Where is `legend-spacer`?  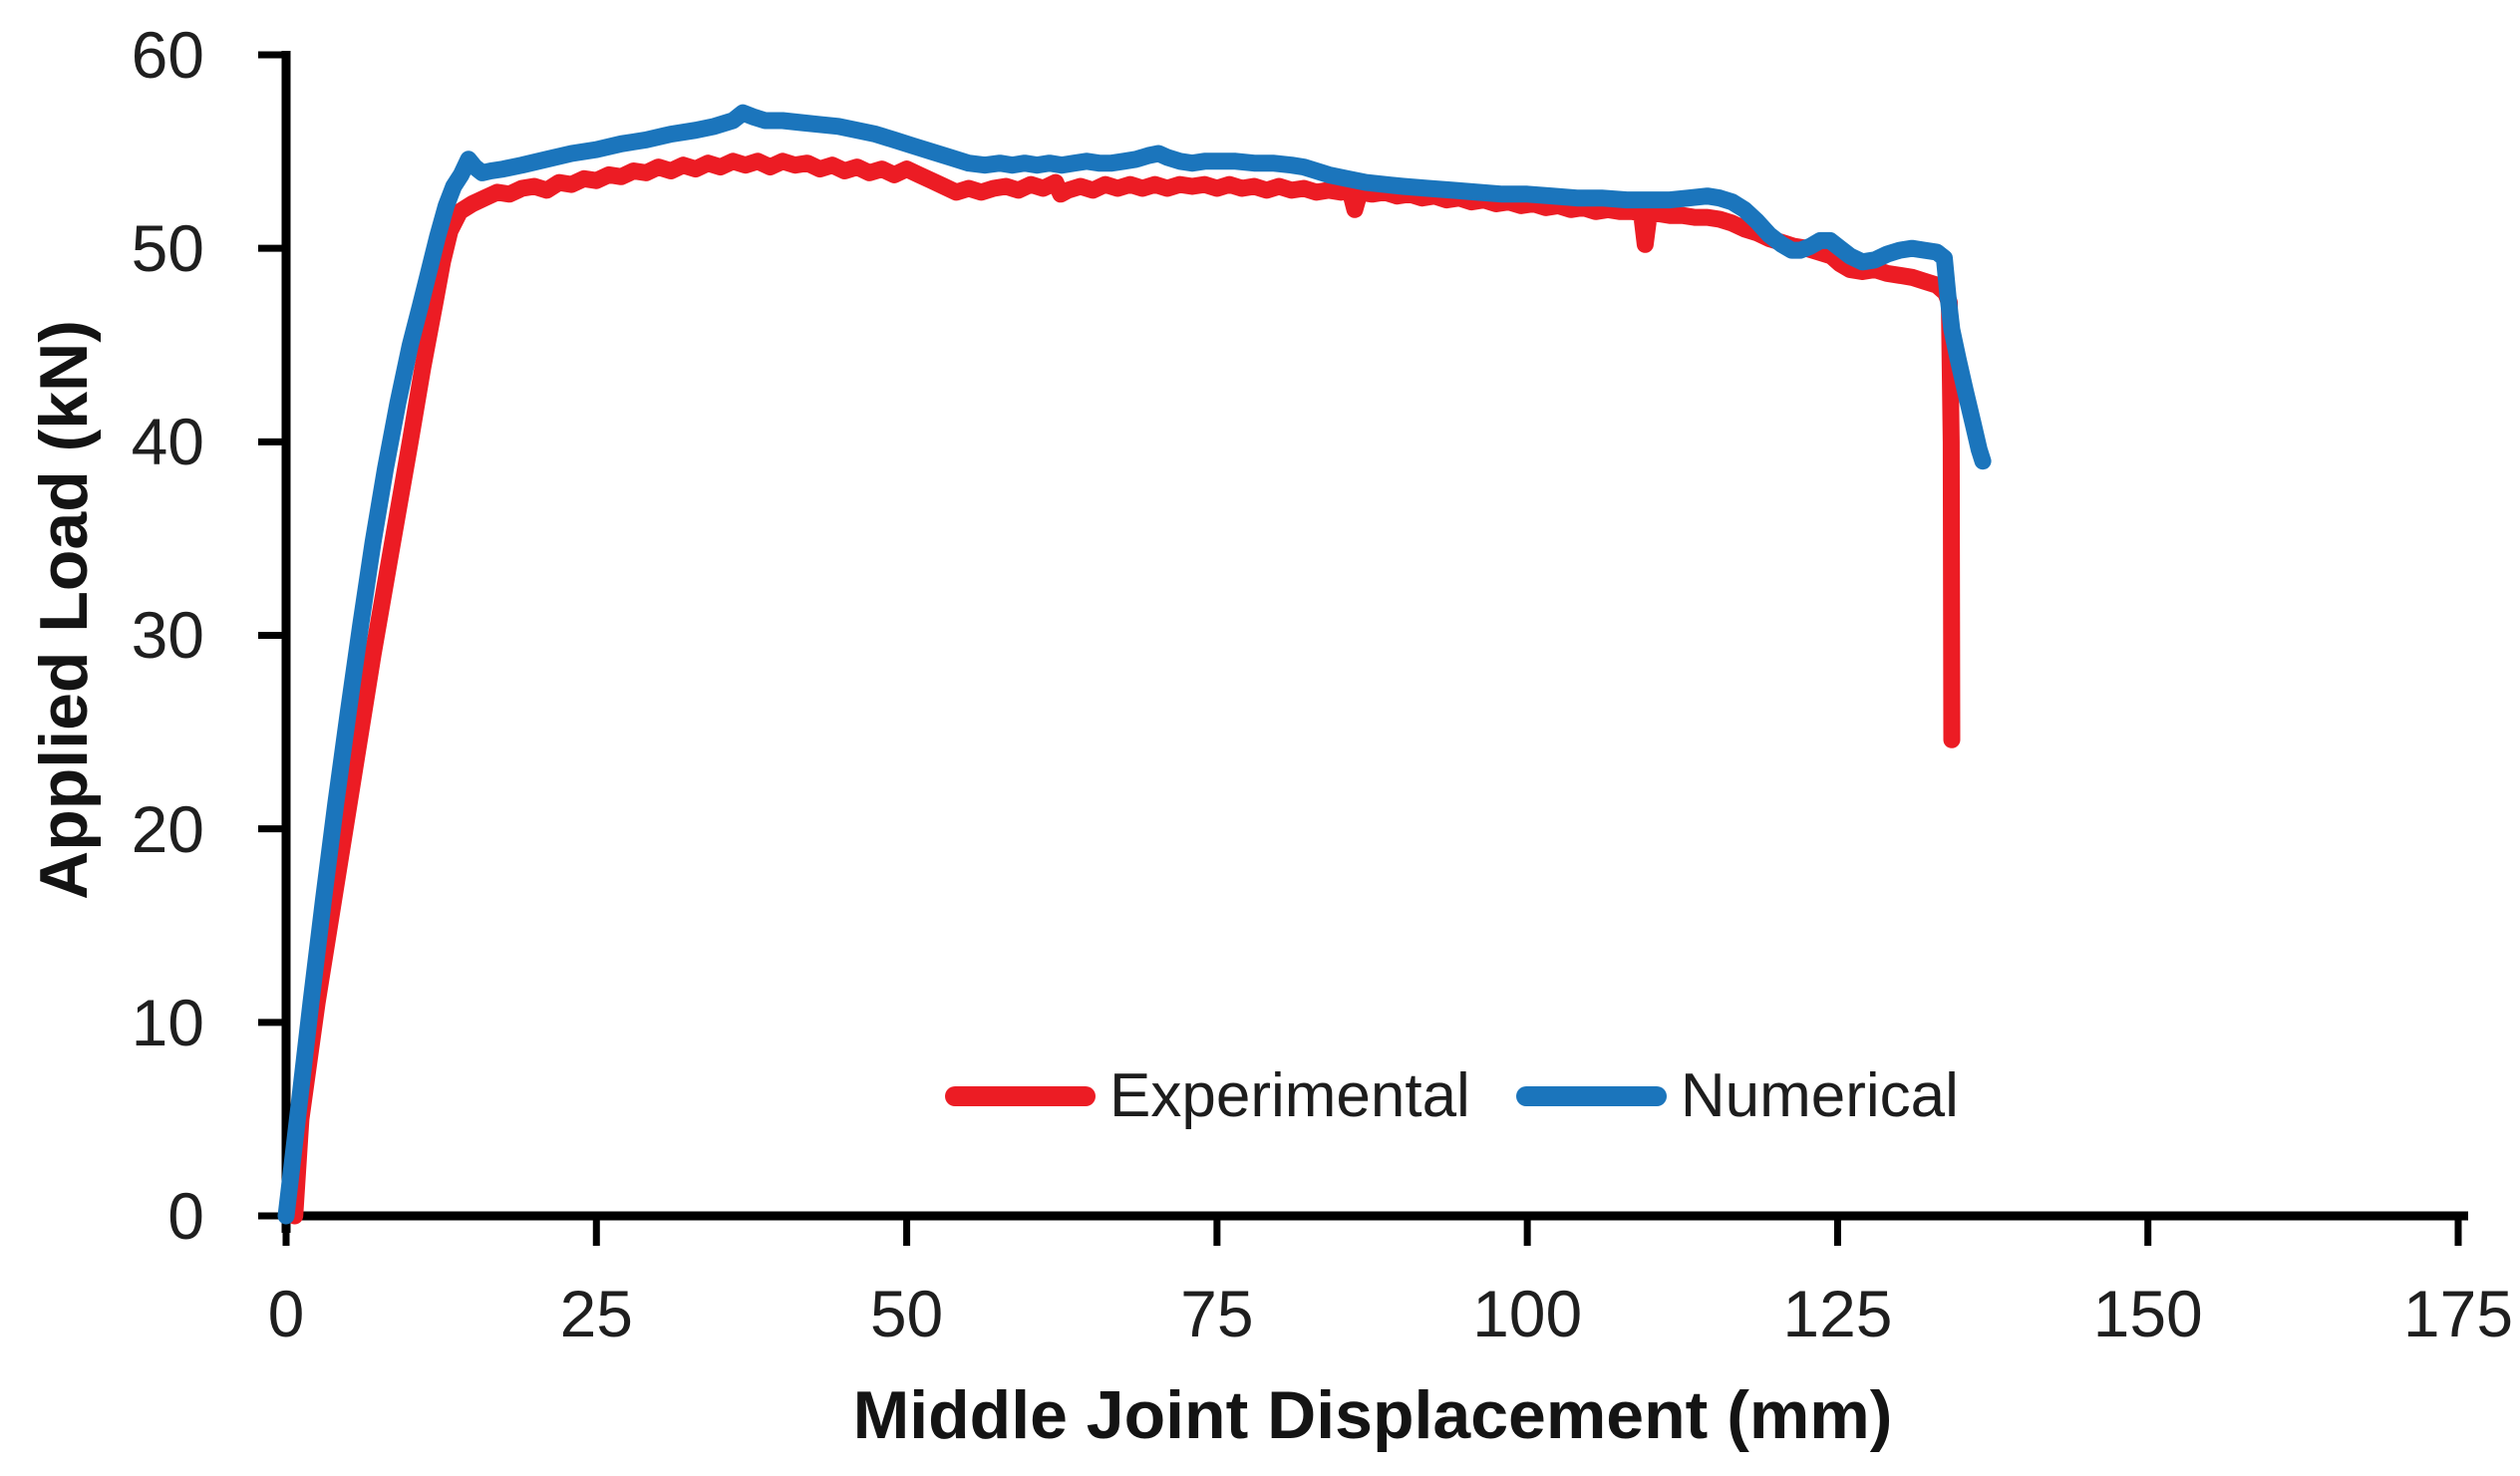
legend-spacer is located at coordinates (1493, 1097).